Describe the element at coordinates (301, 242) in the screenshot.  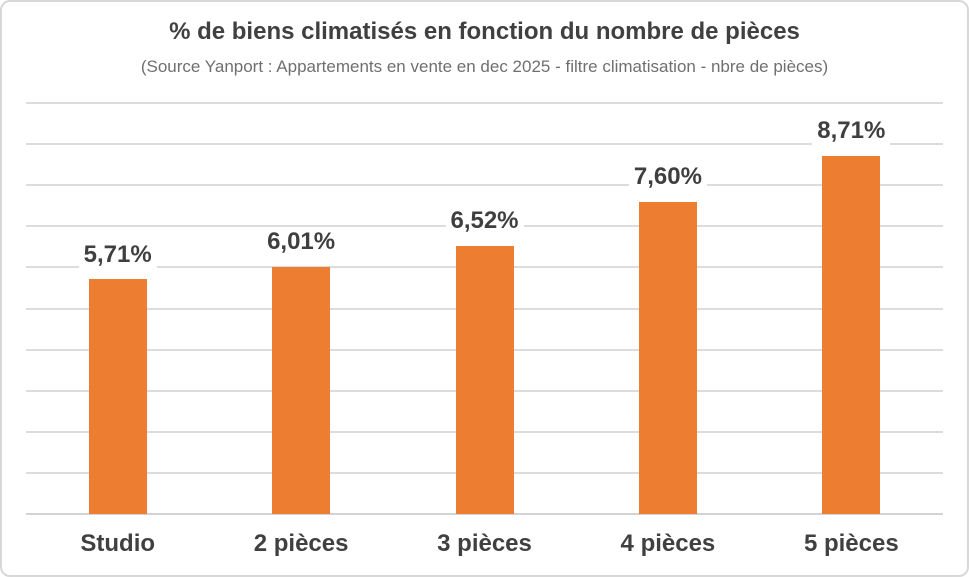
I see `data-label-2: 6,01%` at that location.